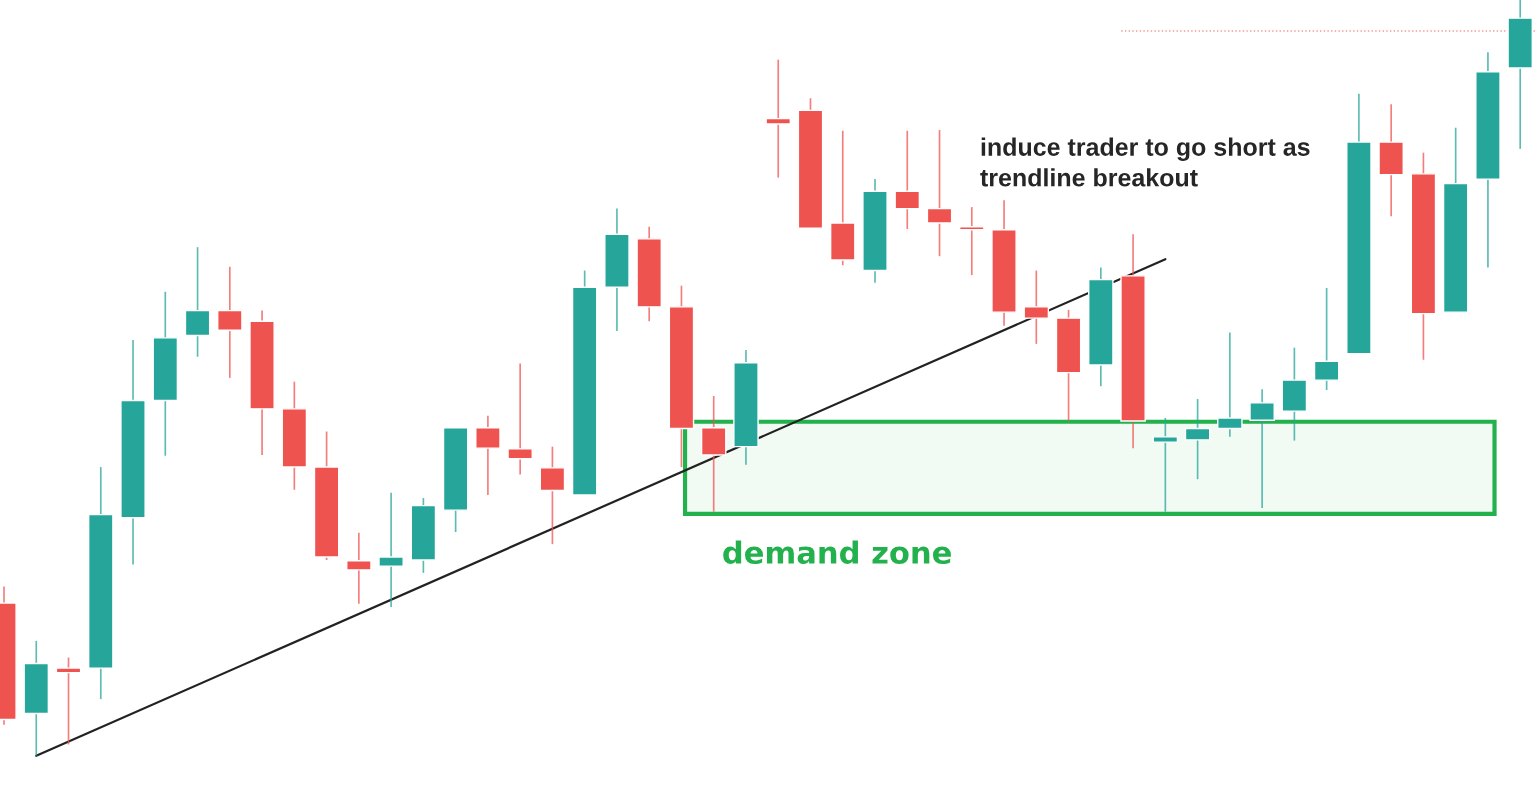  Describe the element at coordinates (837, 552) in the screenshot. I see `band-label: demand zone` at that location.